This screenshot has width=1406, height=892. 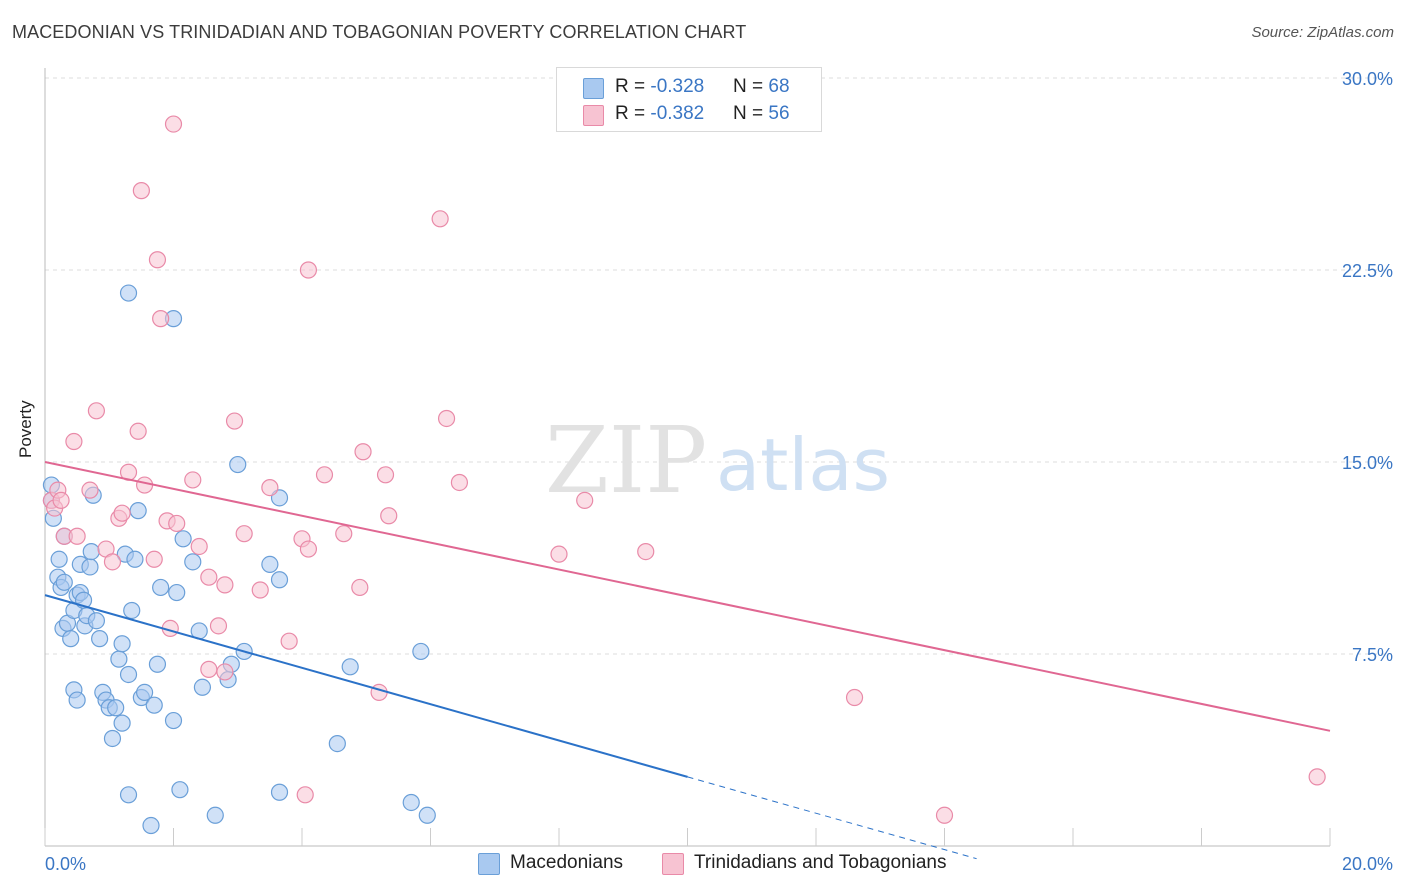 I want to click on legend-swatch-trinidadians, so click(x=593, y=115).